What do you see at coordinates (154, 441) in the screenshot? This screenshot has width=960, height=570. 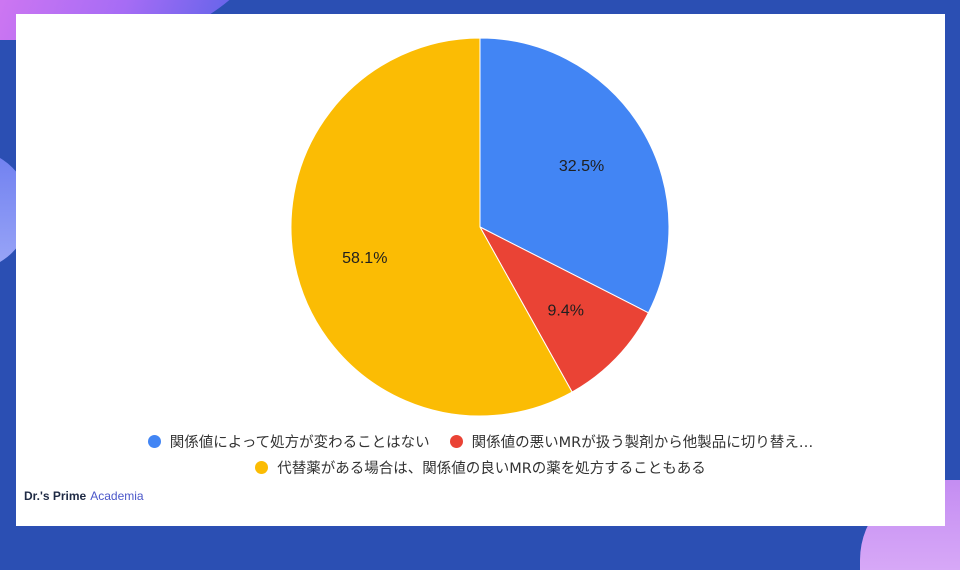 I see `legend-swatch-blue` at bounding box center [154, 441].